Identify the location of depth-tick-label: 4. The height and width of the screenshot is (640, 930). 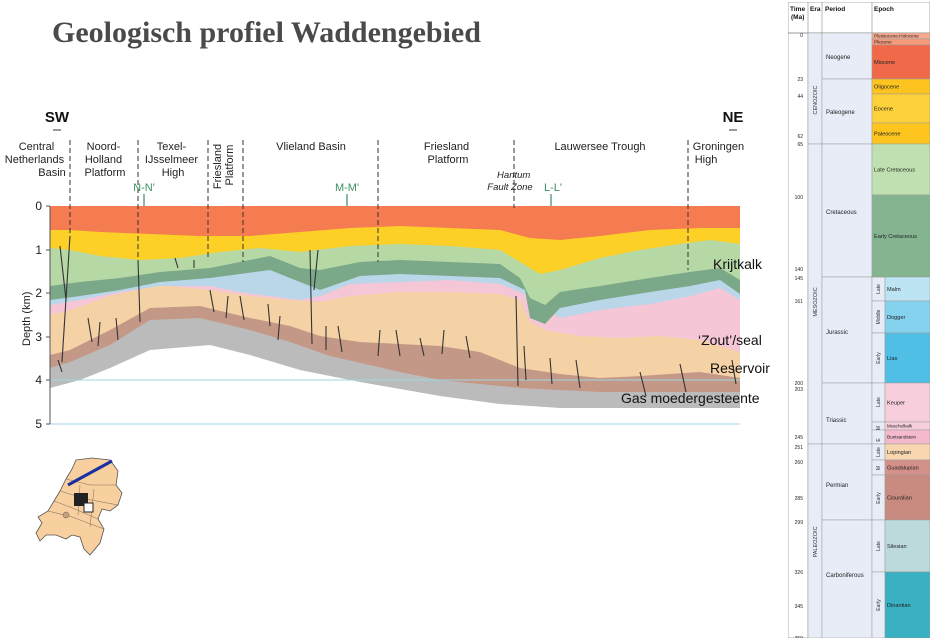
(38, 380).